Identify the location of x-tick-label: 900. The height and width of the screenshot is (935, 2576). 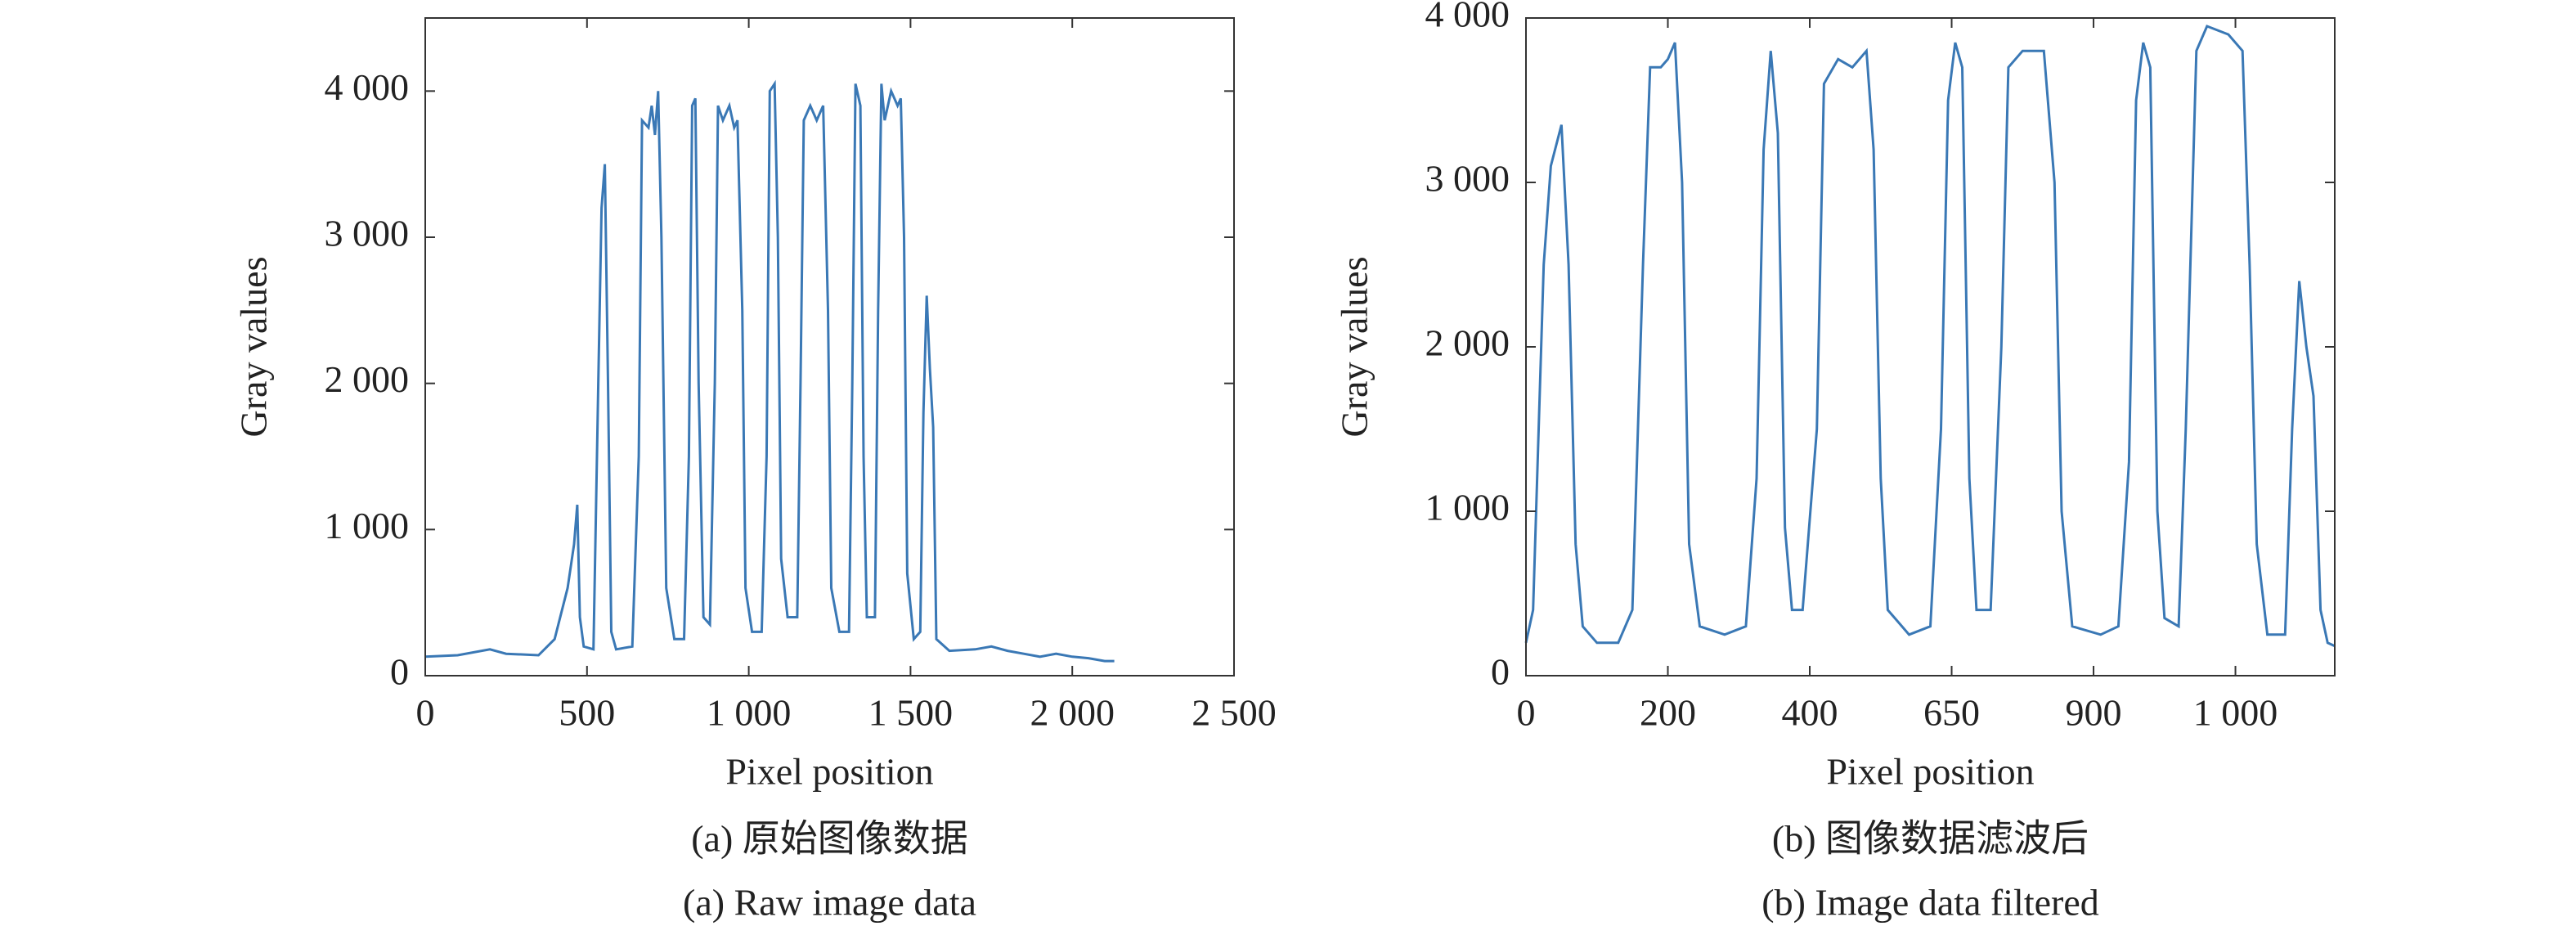
(2094, 713).